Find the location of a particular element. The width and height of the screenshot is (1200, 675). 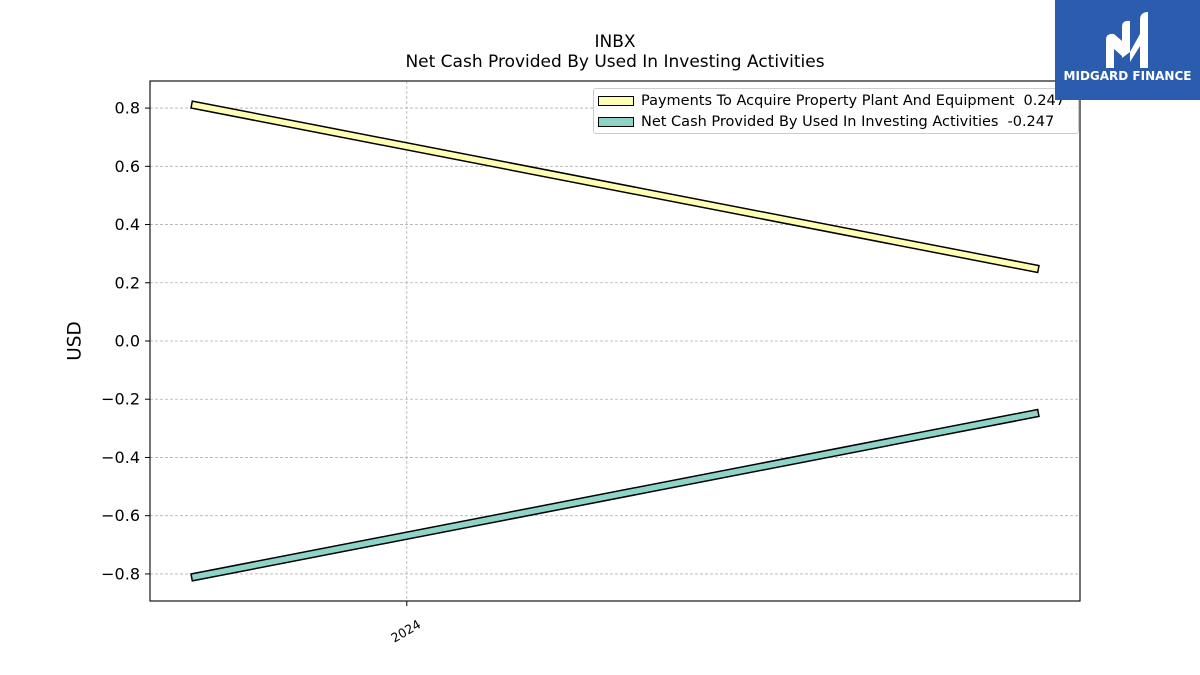

legend-value: 0.247 is located at coordinates (1044, 100).